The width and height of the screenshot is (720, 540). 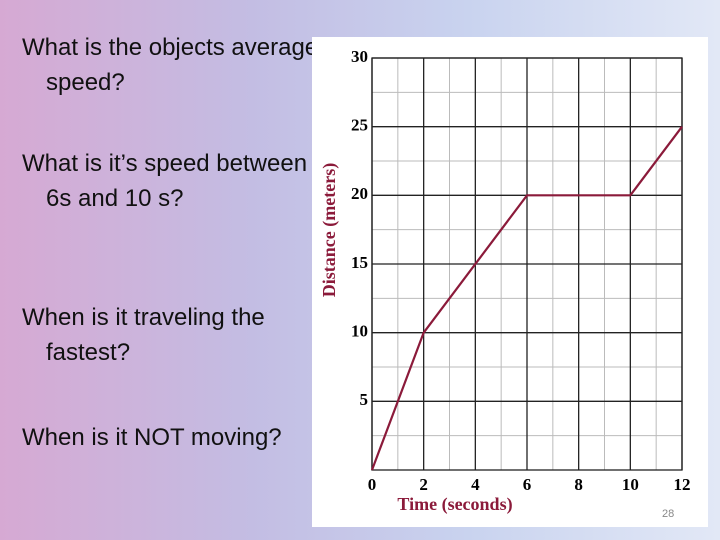 What do you see at coordinates (682, 484) in the screenshot?
I see `x-tick-label: 12` at bounding box center [682, 484].